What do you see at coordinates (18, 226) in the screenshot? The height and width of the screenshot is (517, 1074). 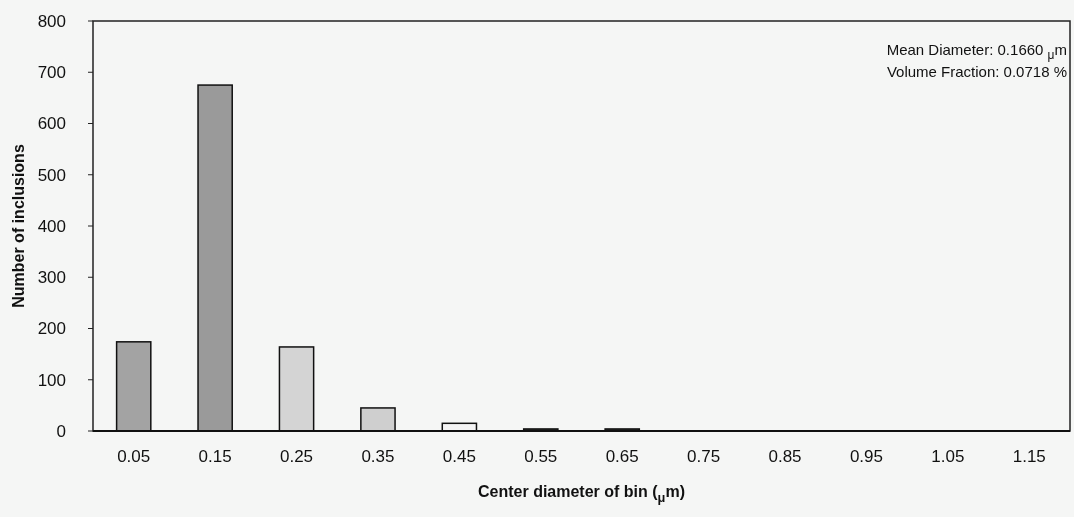 I see `y-axis-title: Number of inclusions` at bounding box center [18, 226].